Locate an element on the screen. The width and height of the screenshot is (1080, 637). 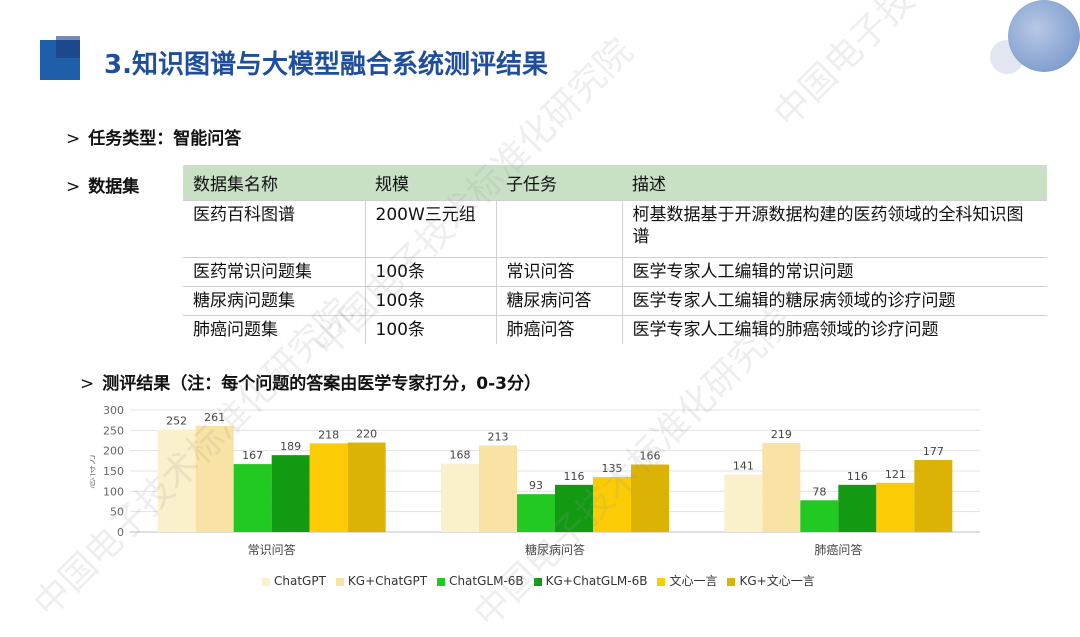
table-row: 肺癌问题集 100条 肺癌问答 医学专家人工编辑的肺癌领域的诊疗问题 is located at coordinates (615, 329).